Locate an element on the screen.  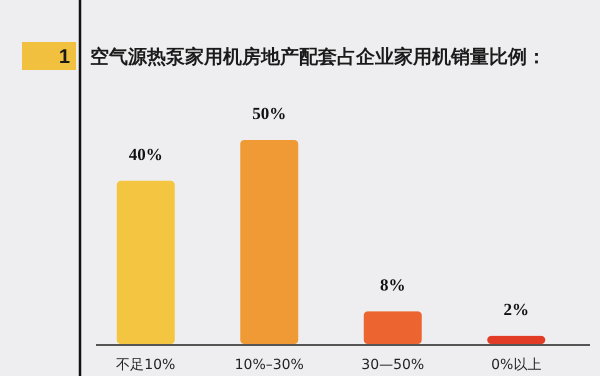
x-tick-label: 不足10% is located at coordinates (146, 365).